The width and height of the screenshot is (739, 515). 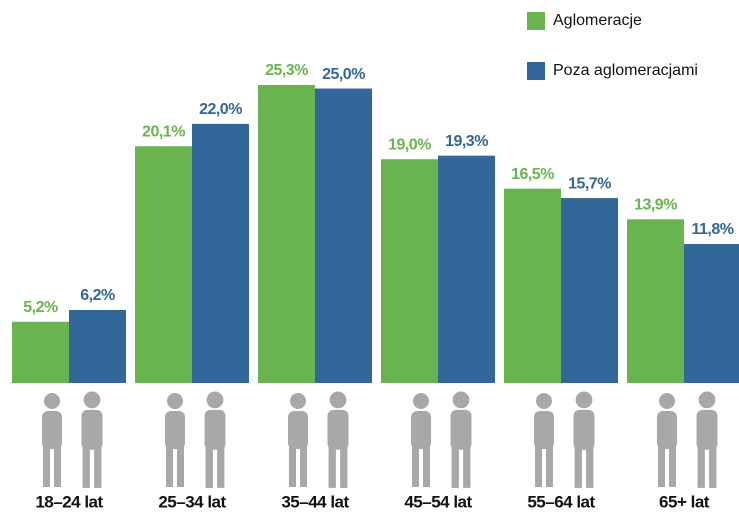 What do you see at coordinates (561, 501) in the screenshot?
I see `x-tick-label: 55–64 lat` at bounding box center [561, 501].